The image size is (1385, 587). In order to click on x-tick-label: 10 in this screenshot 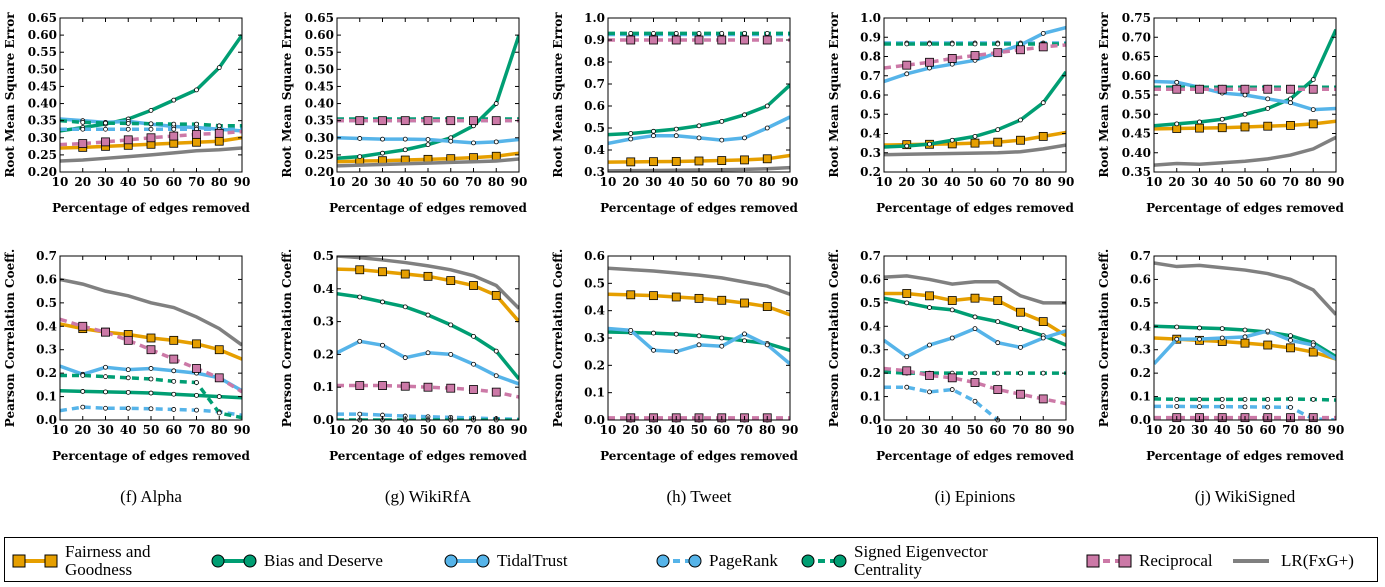, I will do `click(608, 182)`.